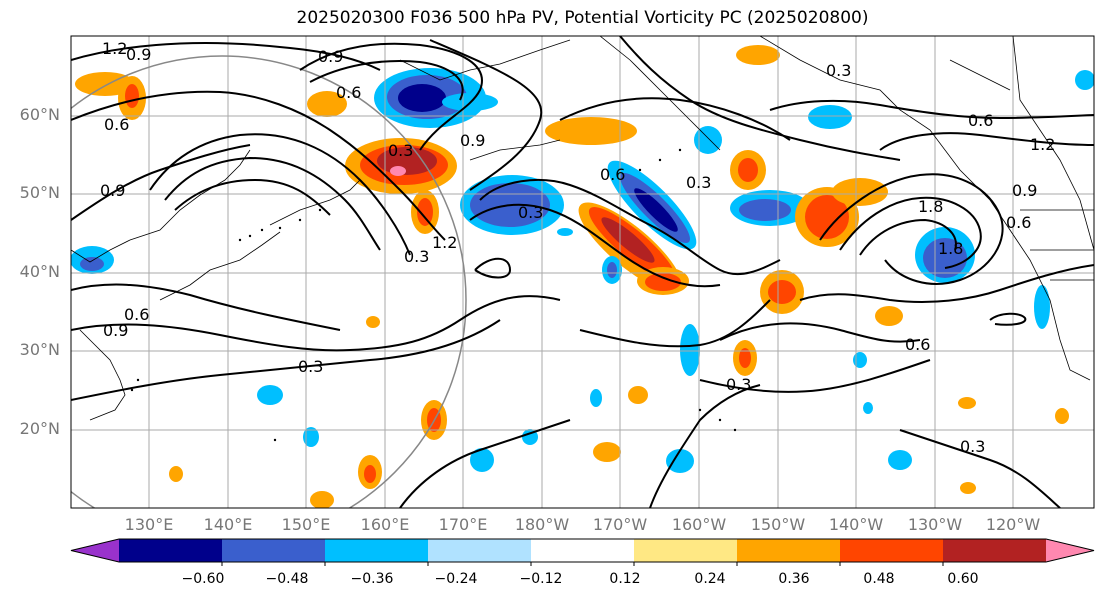 The image size is (1105, 601). What do you see at coordinates (39, 271) in the screenshot?
I see `lat-label: 40°N` at bounding box center [39, 271].